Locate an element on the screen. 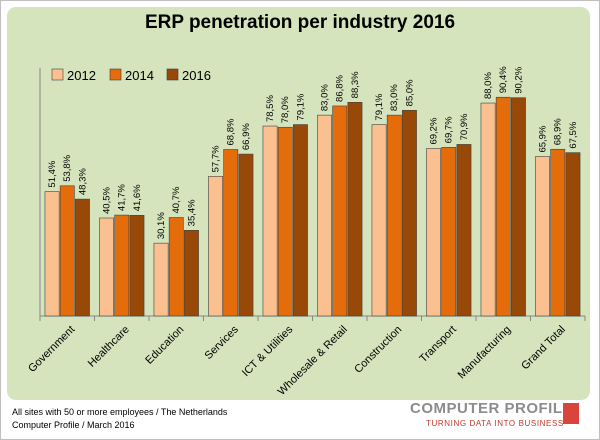  category-label: Services is located at coordinates (222, 342).